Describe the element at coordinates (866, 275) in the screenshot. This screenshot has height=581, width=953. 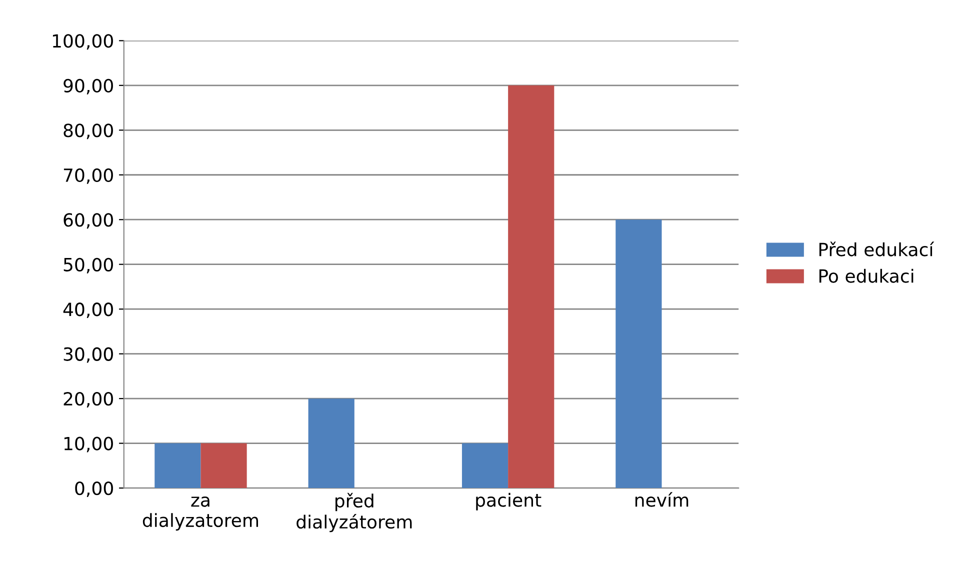
I see `legend-label: Po edukaci` at that location.